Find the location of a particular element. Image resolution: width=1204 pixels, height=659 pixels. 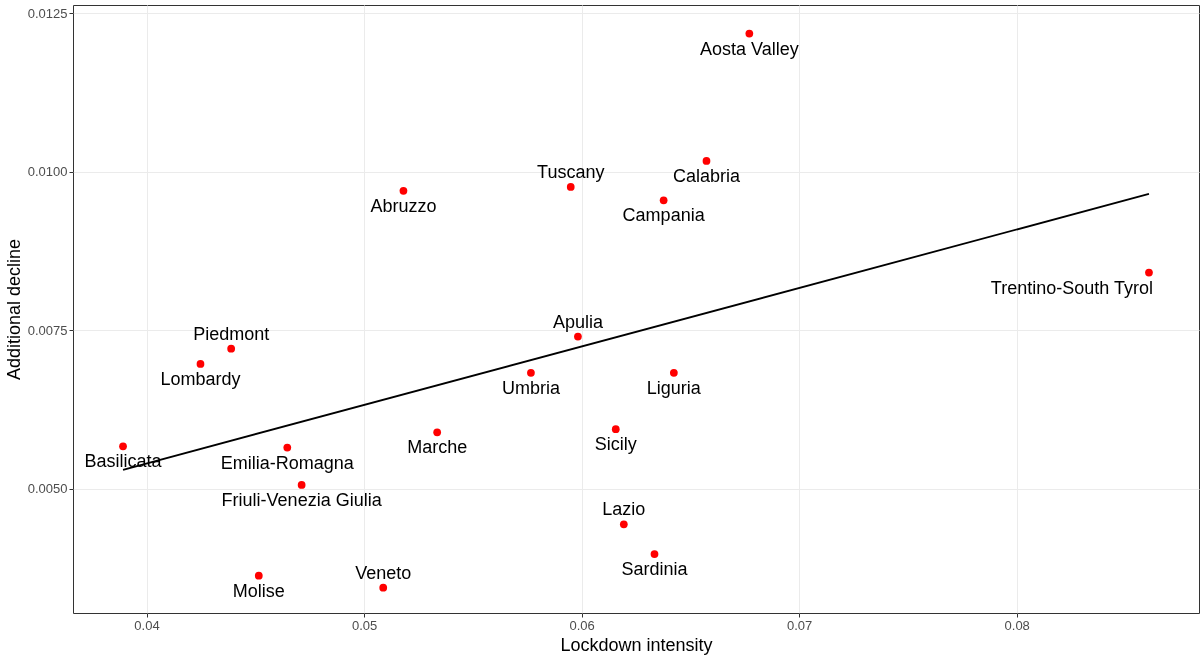

y-tick-label: 0.0125 is located at coordinates (47, 13).